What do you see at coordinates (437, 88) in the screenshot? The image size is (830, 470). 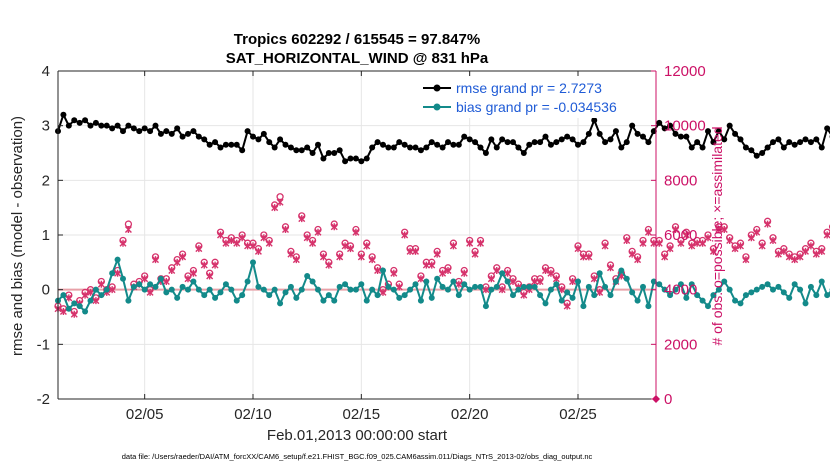 I see `legend-rmse-marker` at bounding box center [437, 88].